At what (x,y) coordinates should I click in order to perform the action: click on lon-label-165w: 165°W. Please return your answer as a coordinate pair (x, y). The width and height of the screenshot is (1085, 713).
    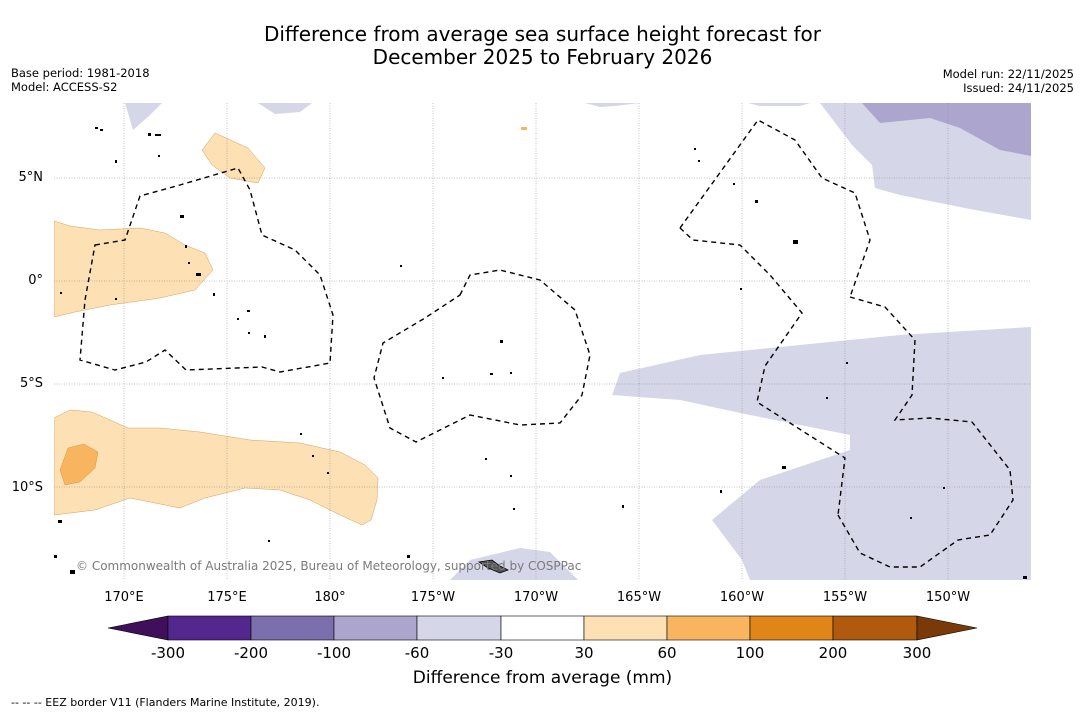
    Looking at the image, I should click on (639, 597).